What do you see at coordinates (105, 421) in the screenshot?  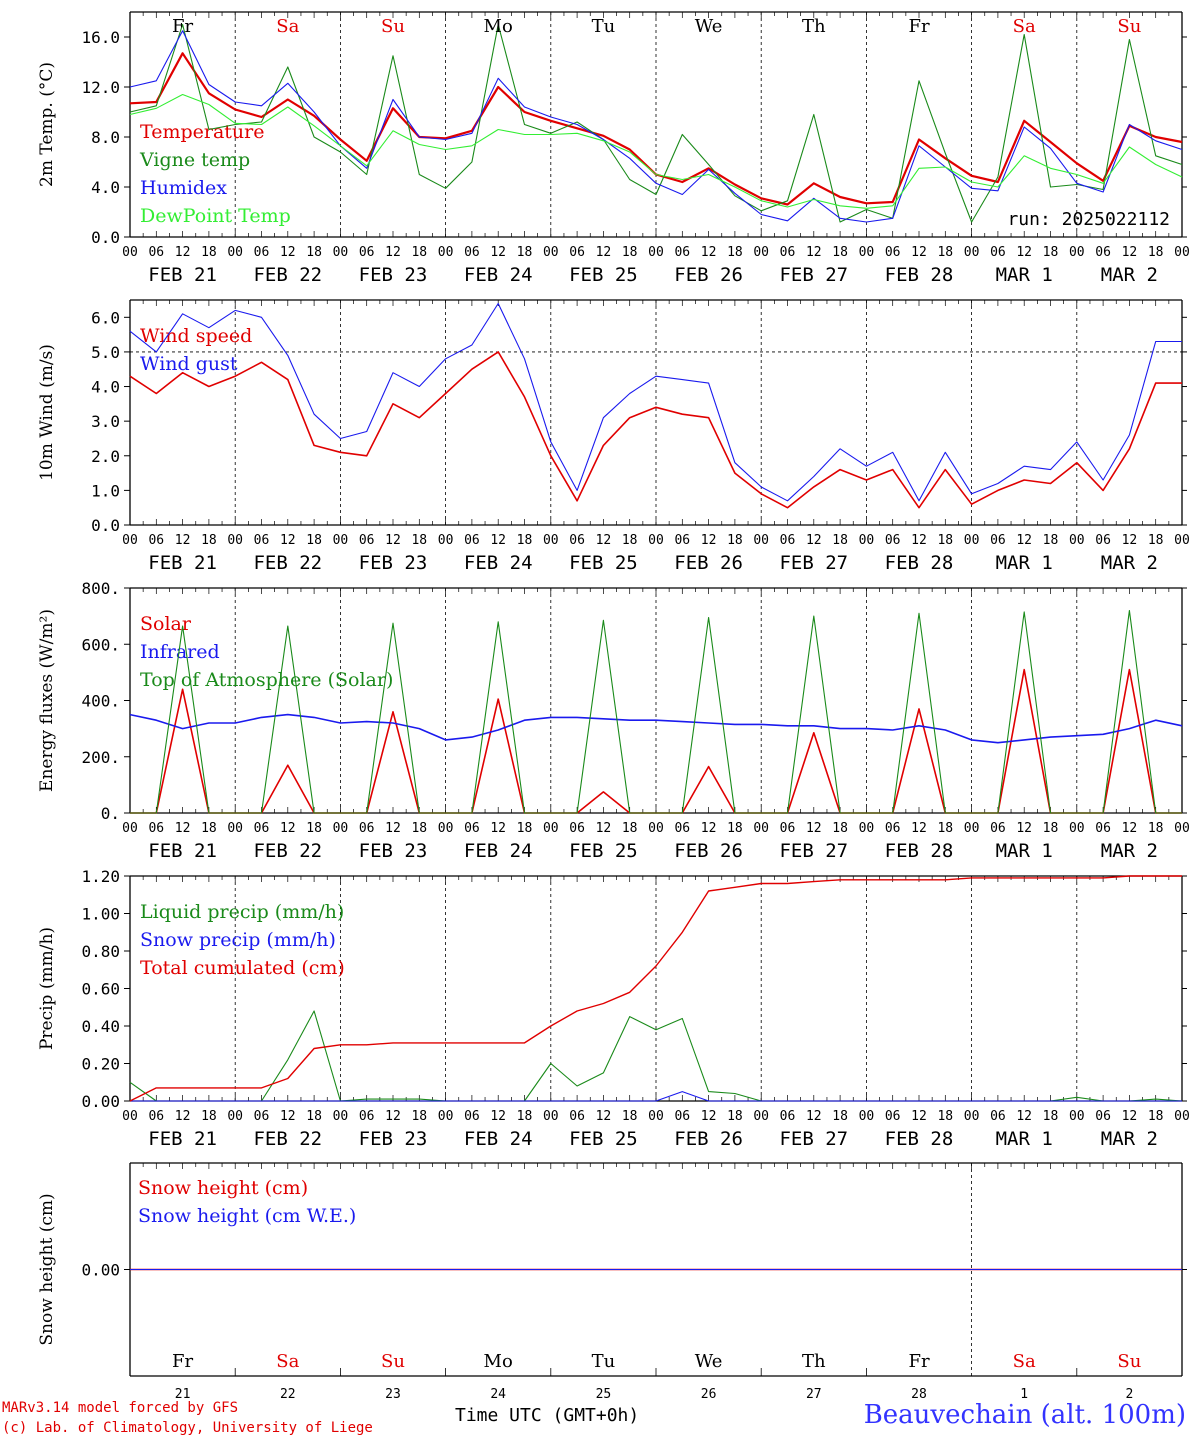 I see `y-tick-label: 3.0` at bounding box center [105, 421].